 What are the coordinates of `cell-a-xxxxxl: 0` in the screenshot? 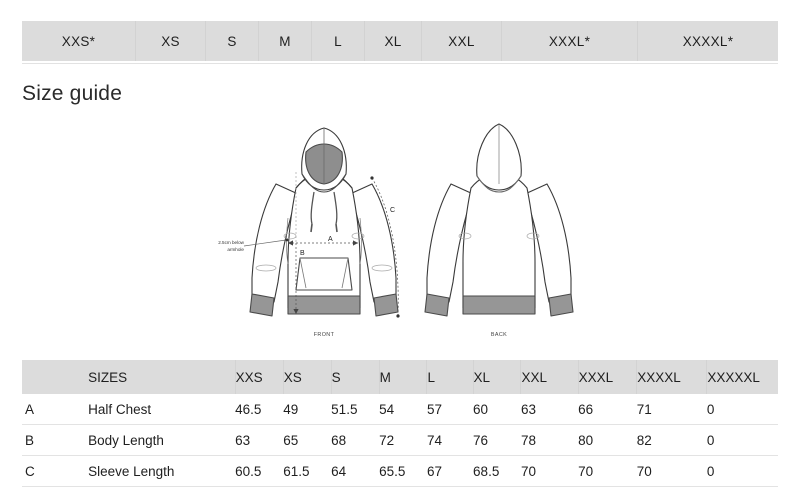 It's located at (710, 409).